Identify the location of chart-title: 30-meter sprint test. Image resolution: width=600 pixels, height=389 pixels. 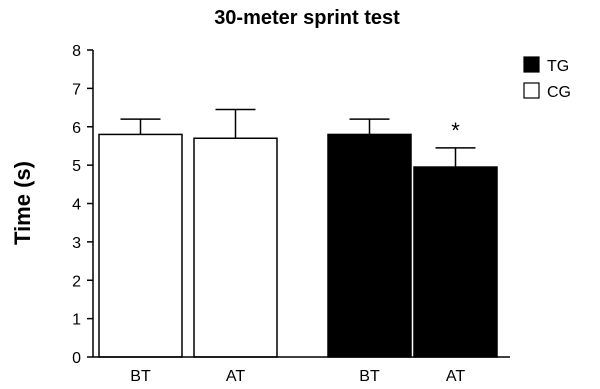
(307, 18).